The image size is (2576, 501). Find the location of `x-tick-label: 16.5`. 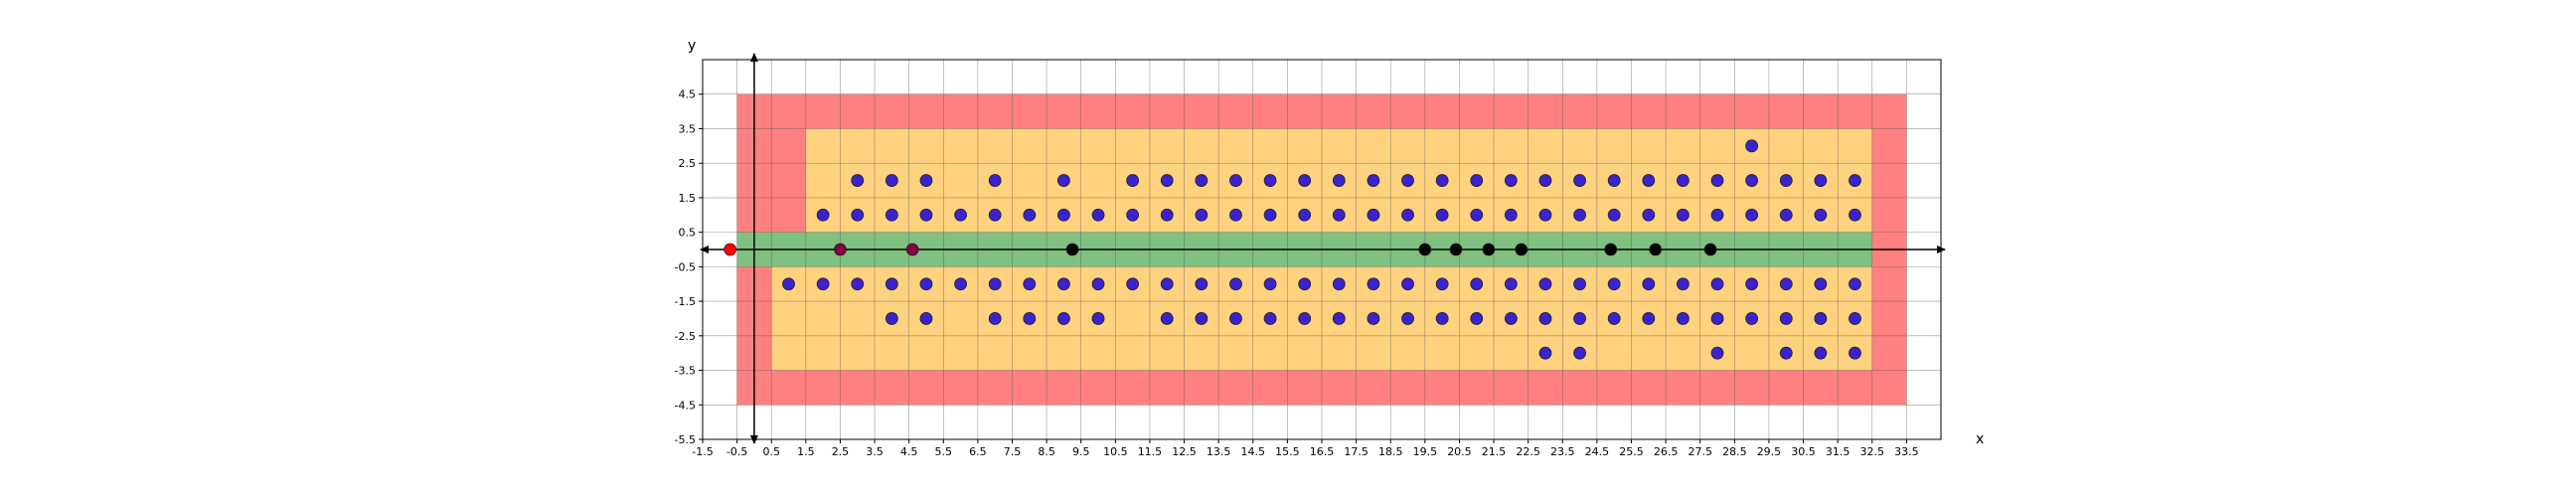

x-tick-label: 16.5 is located at coordinates (1322, 451).